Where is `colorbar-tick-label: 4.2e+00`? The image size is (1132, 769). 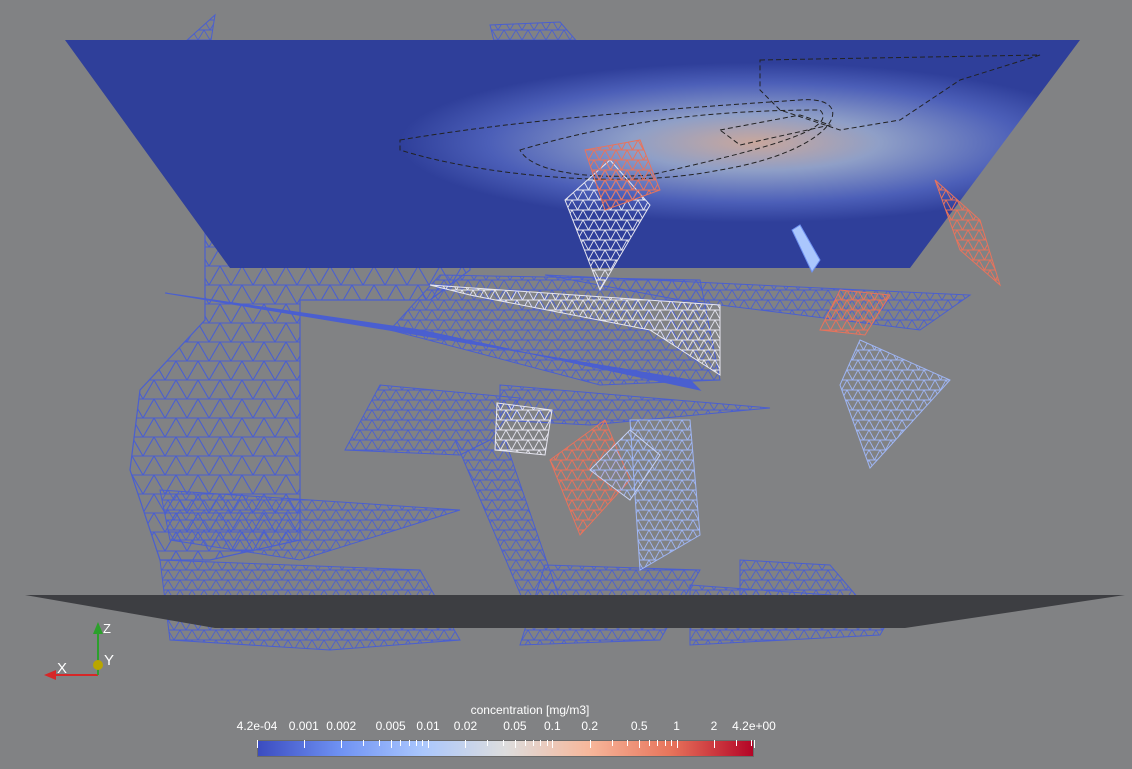
colorbar-tick-label: 4.2e+00 is located at coordinates (754, 726).